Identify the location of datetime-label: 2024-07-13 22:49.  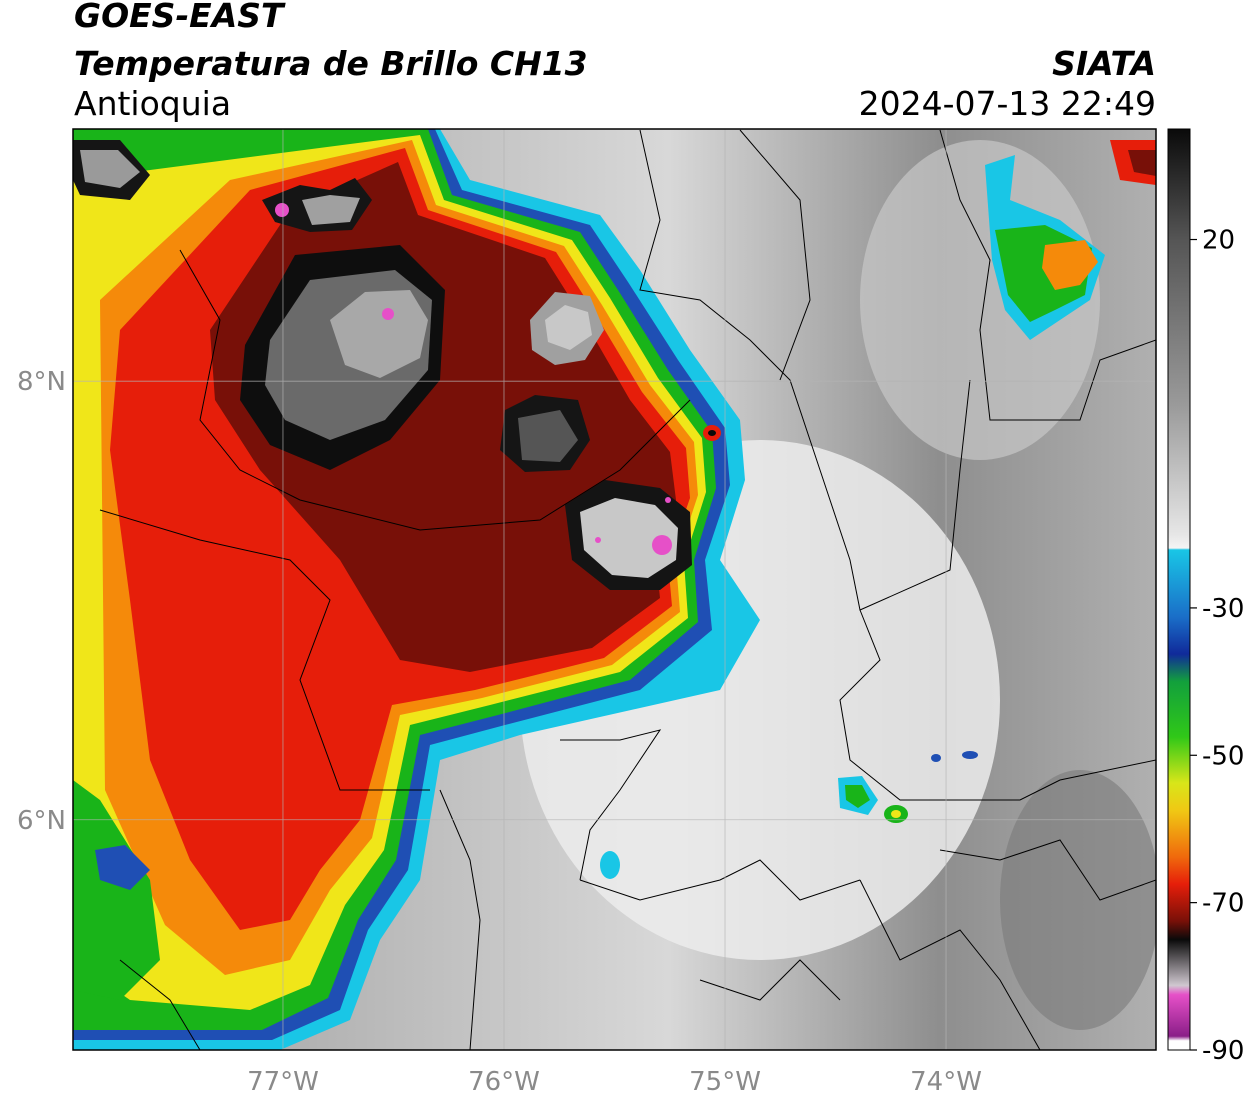
(1007, 103).